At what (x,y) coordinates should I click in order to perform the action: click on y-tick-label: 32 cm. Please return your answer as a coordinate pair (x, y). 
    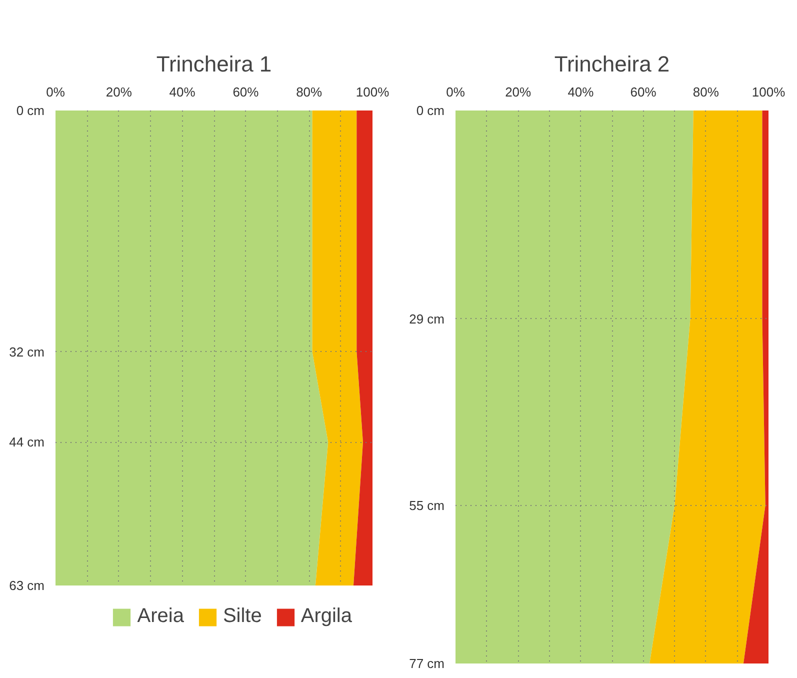
    Looking at the image, I should click on (27, 352).